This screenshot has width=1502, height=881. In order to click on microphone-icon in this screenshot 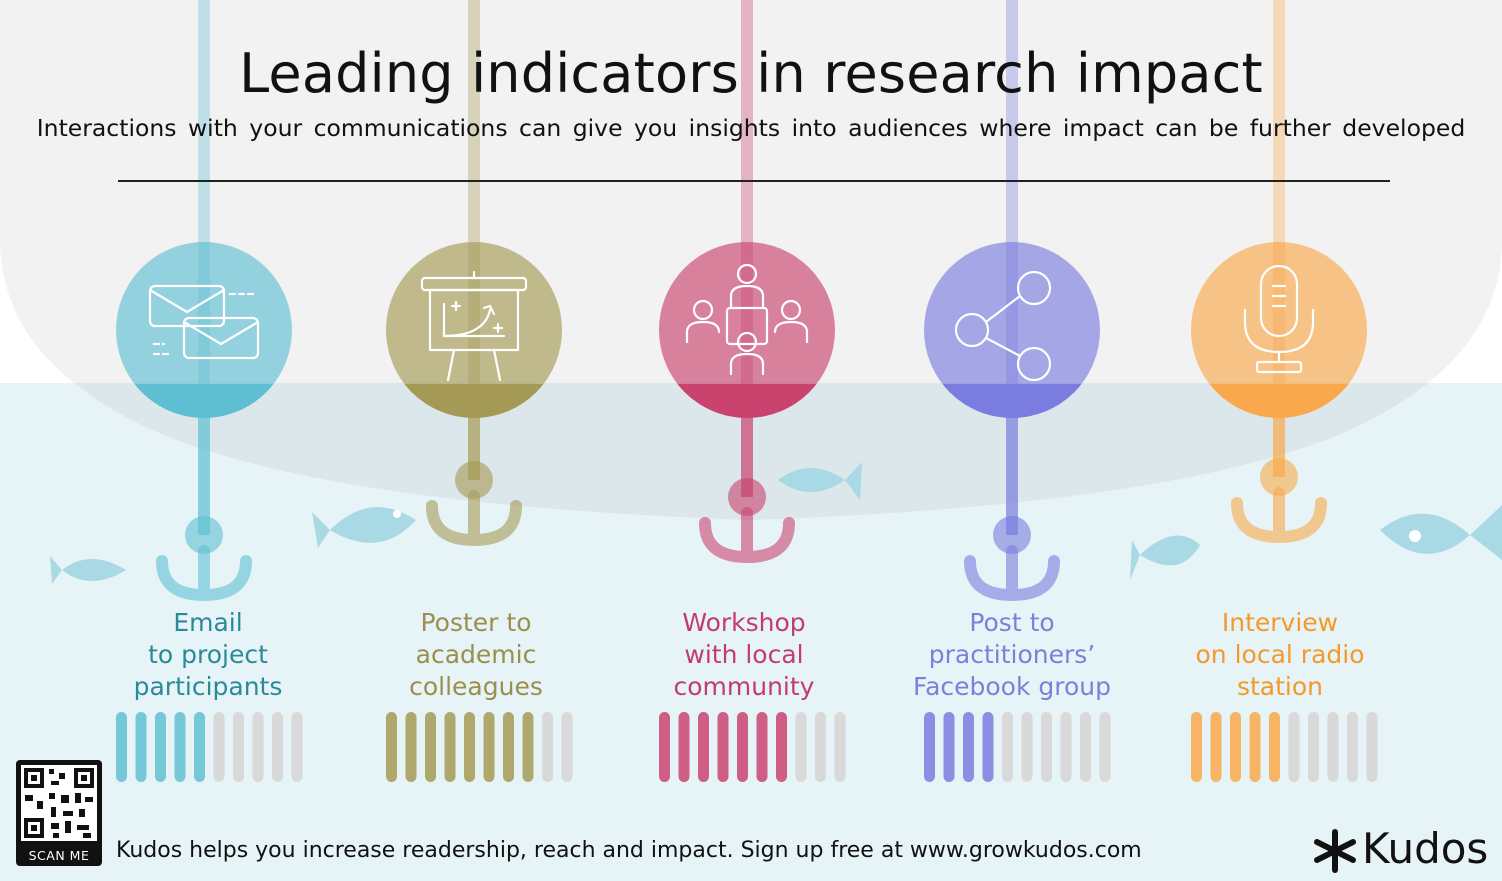, I will do `click(1279, 319)`.